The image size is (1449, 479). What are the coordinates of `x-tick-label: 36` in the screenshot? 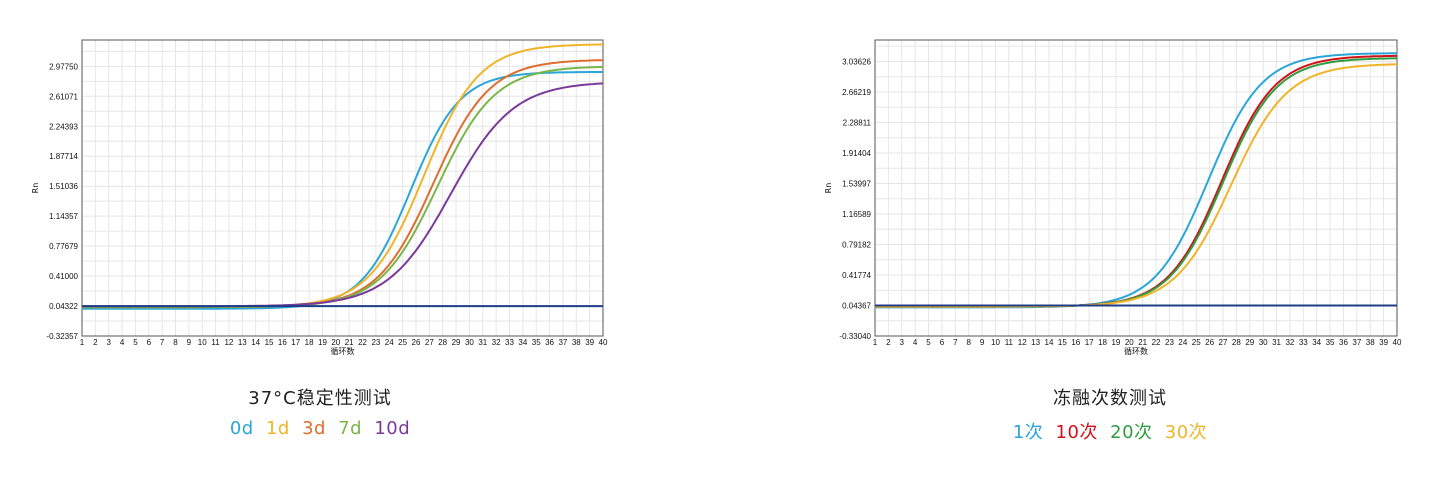 It's located at (1343, 342).